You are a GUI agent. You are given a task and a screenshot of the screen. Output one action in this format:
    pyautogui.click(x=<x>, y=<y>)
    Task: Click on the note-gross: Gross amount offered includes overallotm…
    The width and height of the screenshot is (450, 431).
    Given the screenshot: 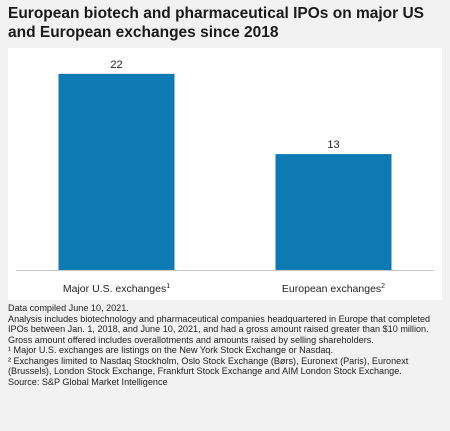 What is the action you would take?
    pyautogui.click(x=191, y=339)
    